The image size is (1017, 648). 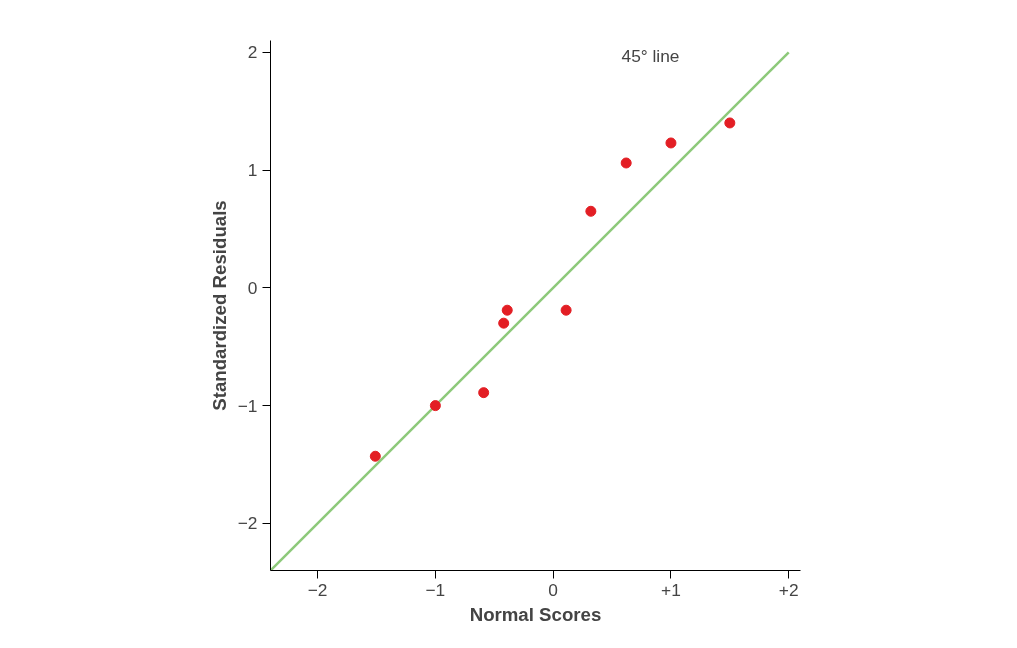 What do you see at coordinates (435, 589) in the screenshot?
I see `x-tick-label: −1` at bounding box center [435, 589].